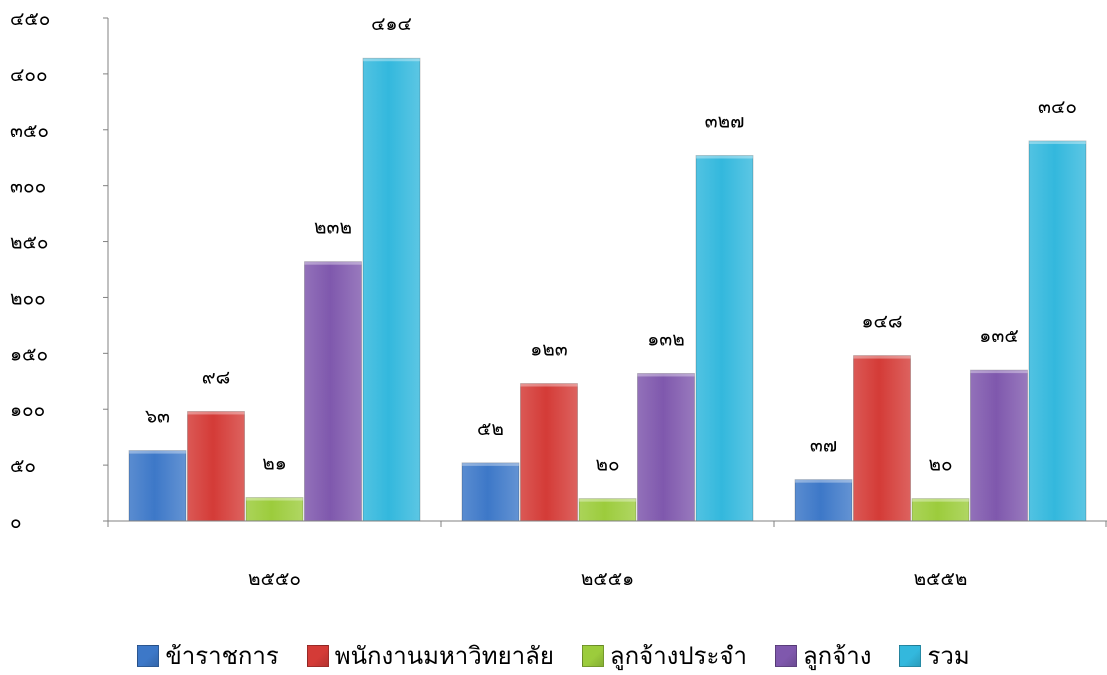  I want to click on y-tick-label: ๕๐, so click(23, 466).